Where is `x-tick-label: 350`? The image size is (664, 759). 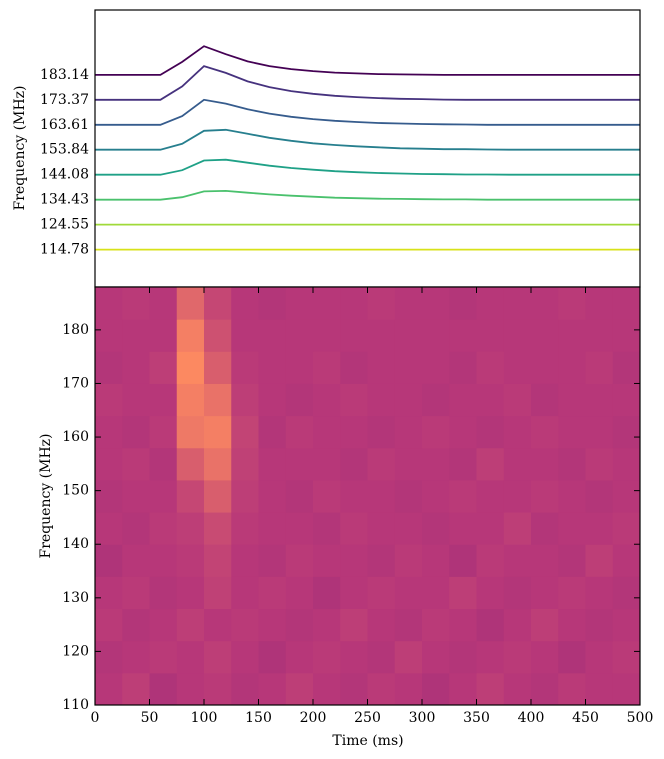 x-tick-label: 350 is located at coordinates (476, 718).